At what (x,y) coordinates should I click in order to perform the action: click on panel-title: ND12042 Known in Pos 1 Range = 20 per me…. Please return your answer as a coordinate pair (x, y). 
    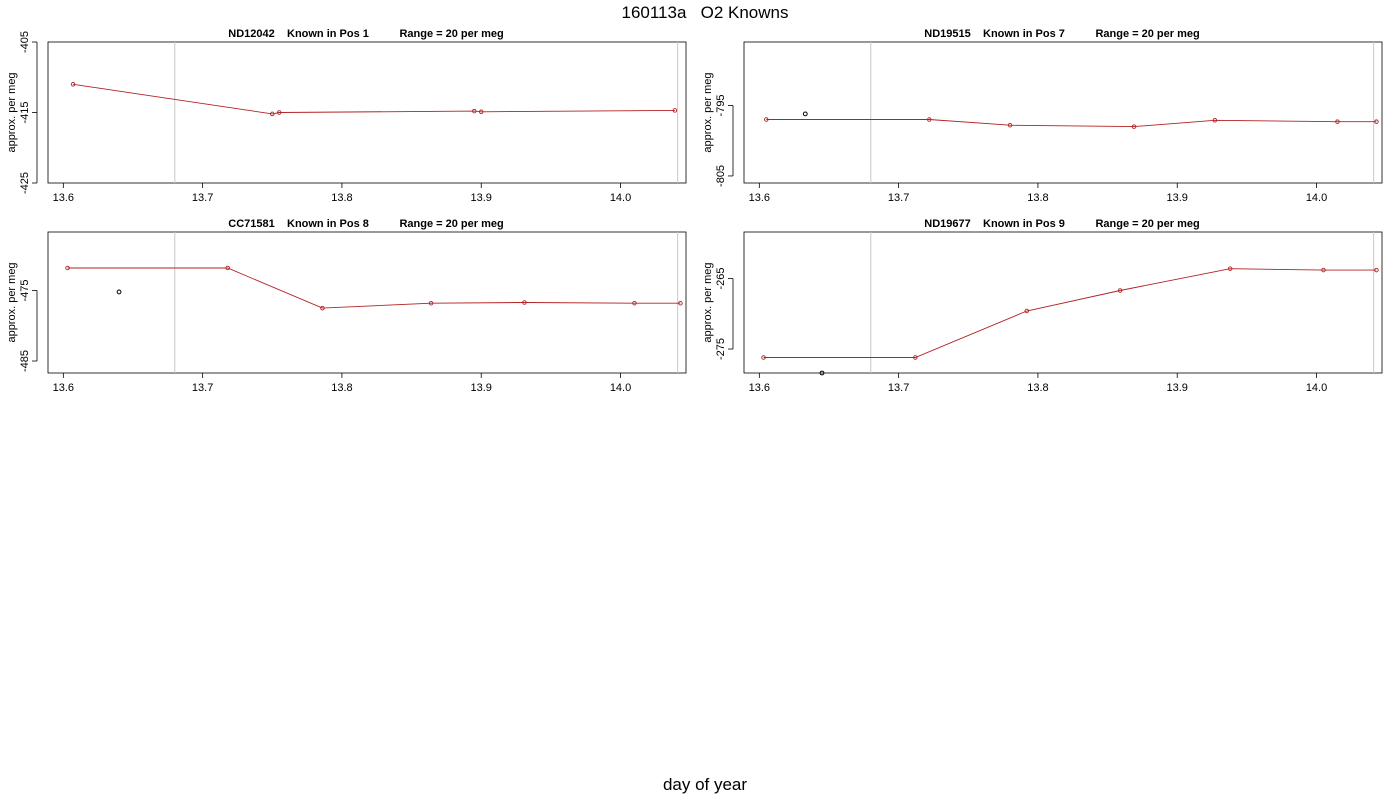
    Looking at the image, I should click on (365, 34).